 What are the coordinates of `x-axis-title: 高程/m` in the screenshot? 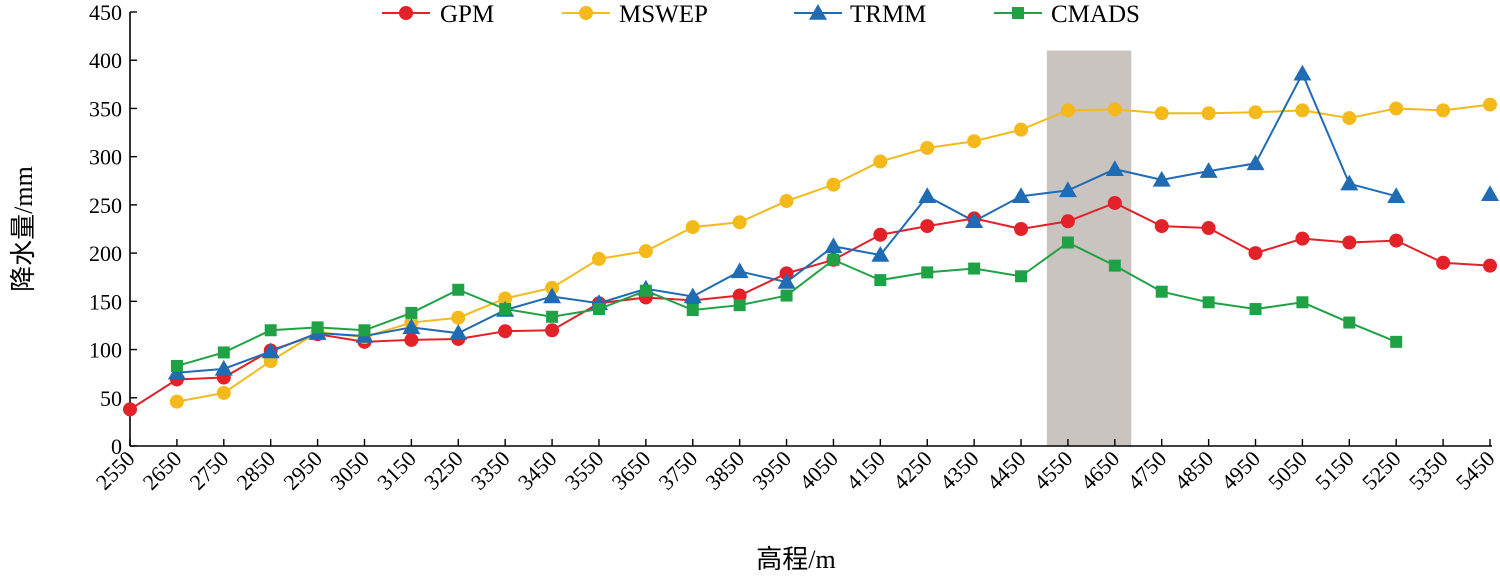 It's located at (795, 559).